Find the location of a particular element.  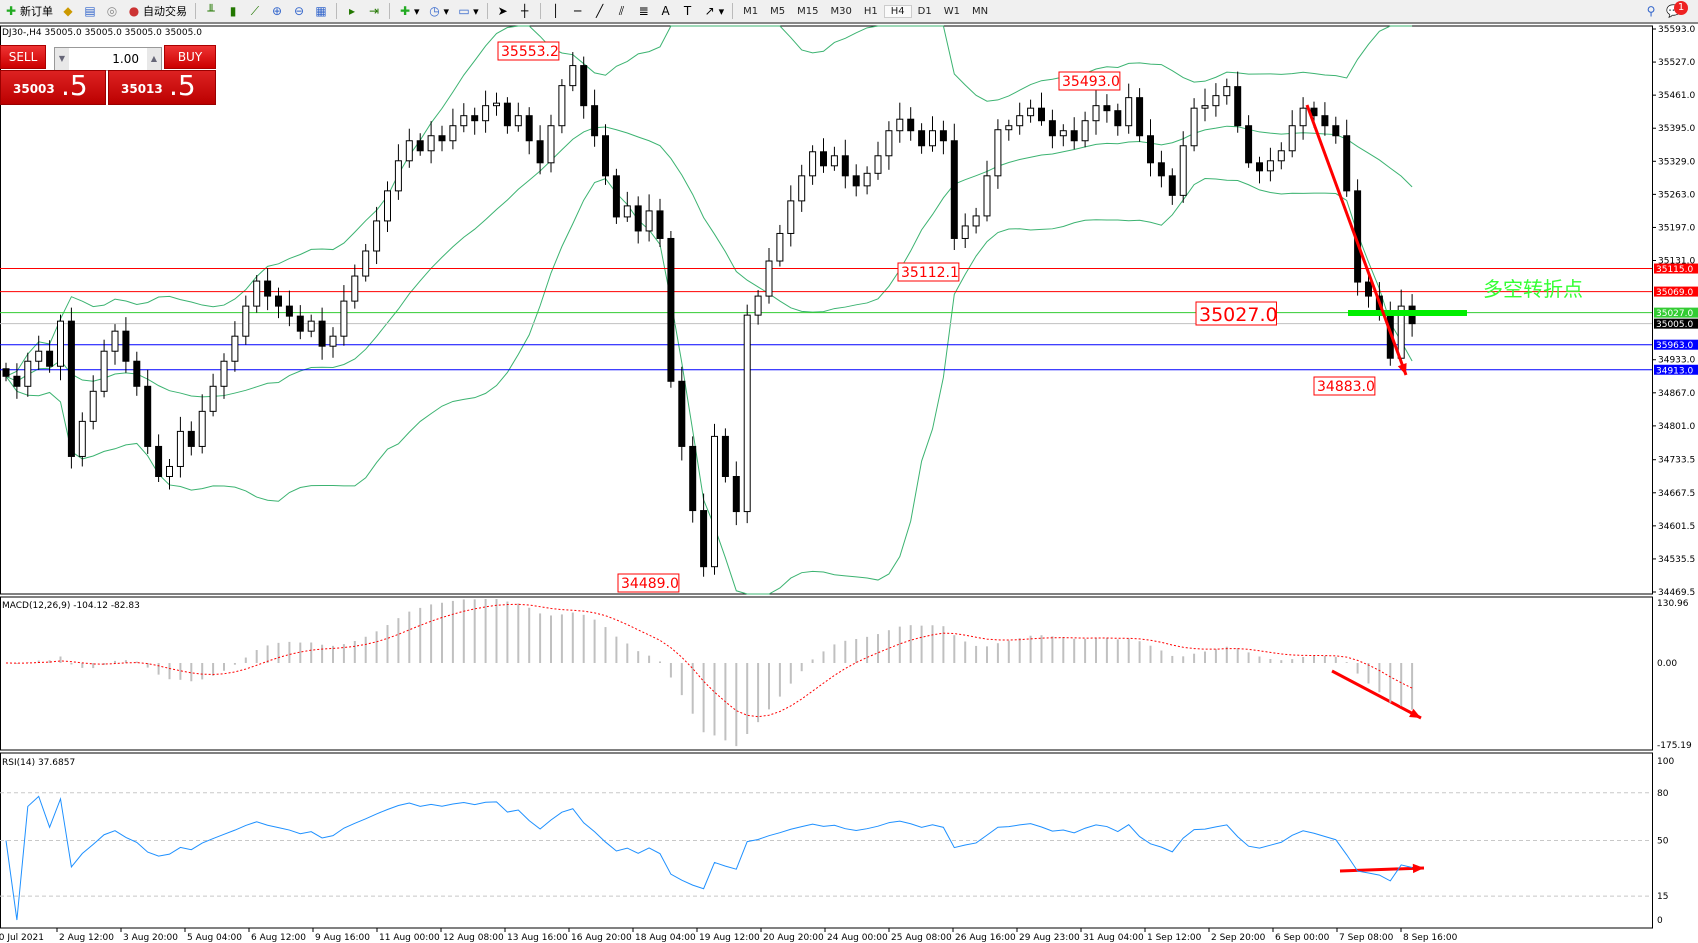

crosshair-button: ┼ is located at coordinates (525, 11).